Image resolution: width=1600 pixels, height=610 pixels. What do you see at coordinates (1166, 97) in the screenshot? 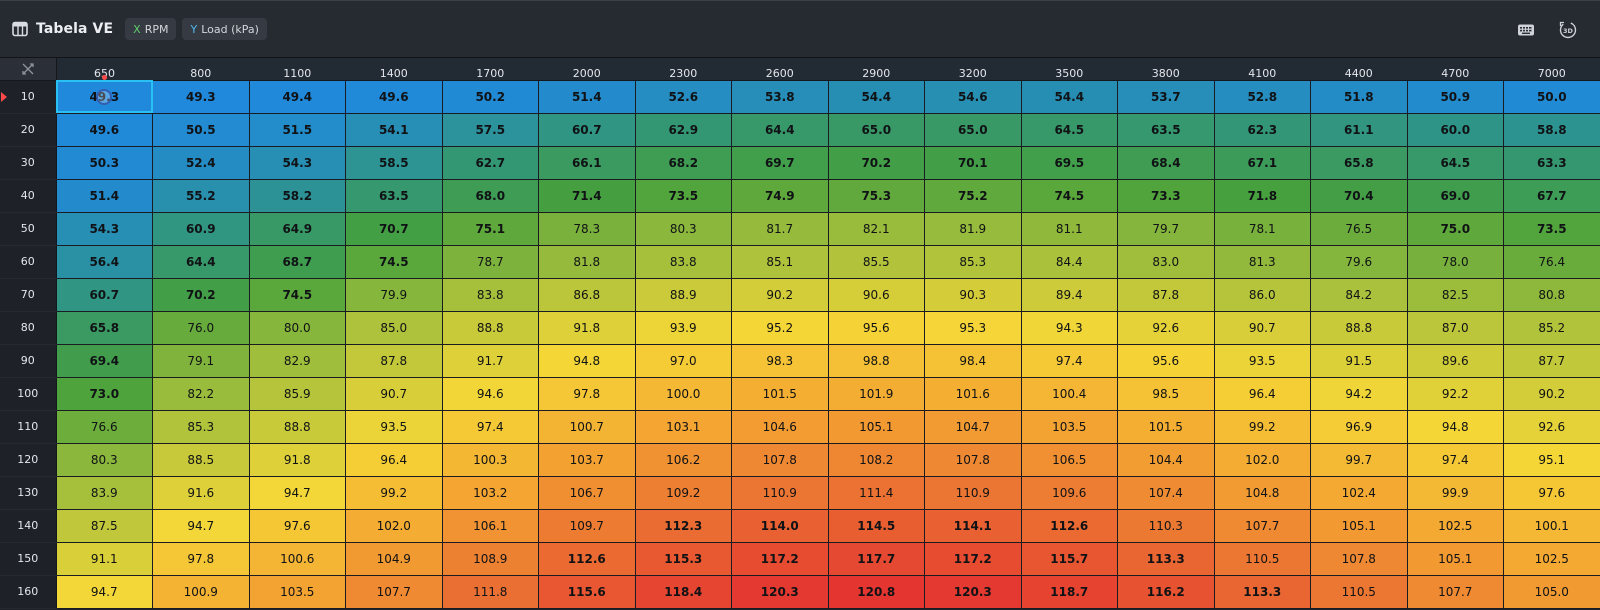
I see `ve-cell: 53.7` at bounding box center [1166, 97].